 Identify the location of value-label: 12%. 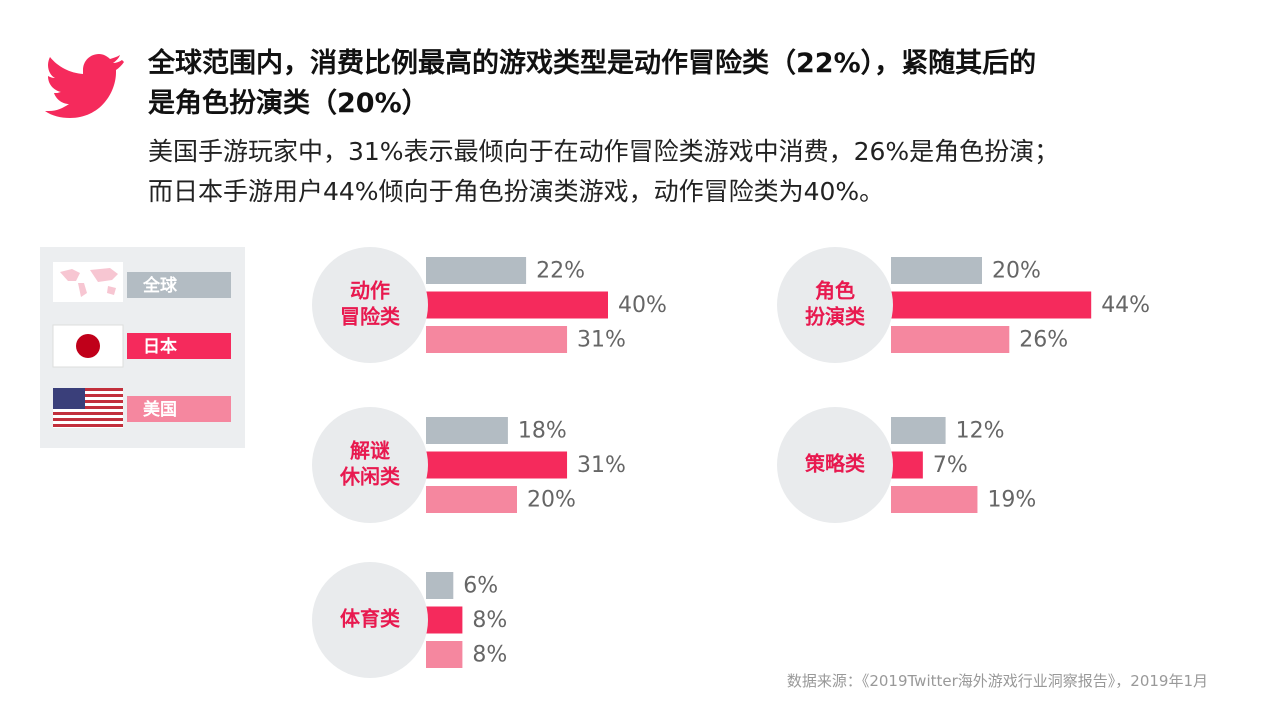
(980, 431).